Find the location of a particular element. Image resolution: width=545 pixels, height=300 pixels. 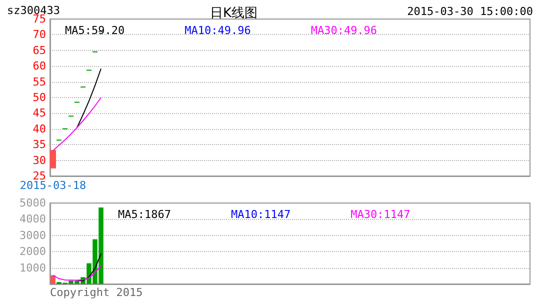

y-tick-label: 45 is located at coordinates (39, 113).